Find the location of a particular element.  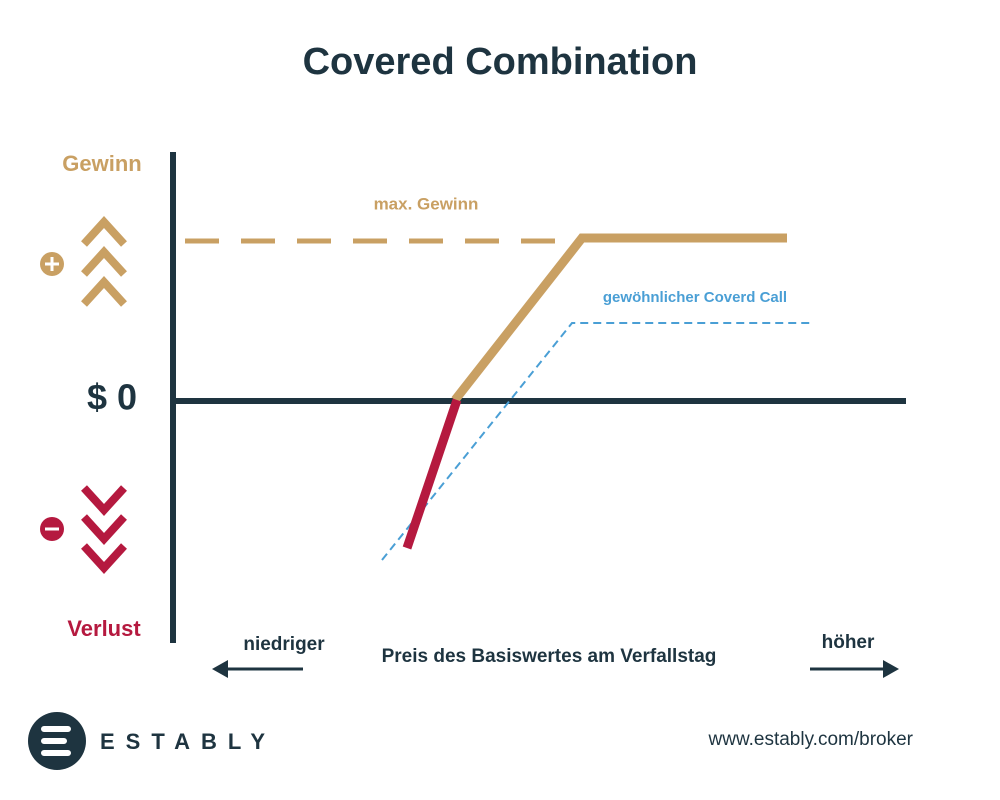

payoff-loss is located at coordinates (432, 474).